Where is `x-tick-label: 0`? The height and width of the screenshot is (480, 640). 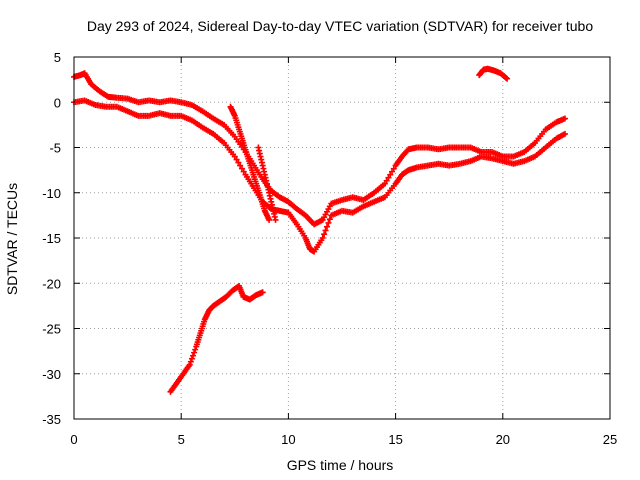
x-tick-label: 0 is located at coordinates (73, 439).